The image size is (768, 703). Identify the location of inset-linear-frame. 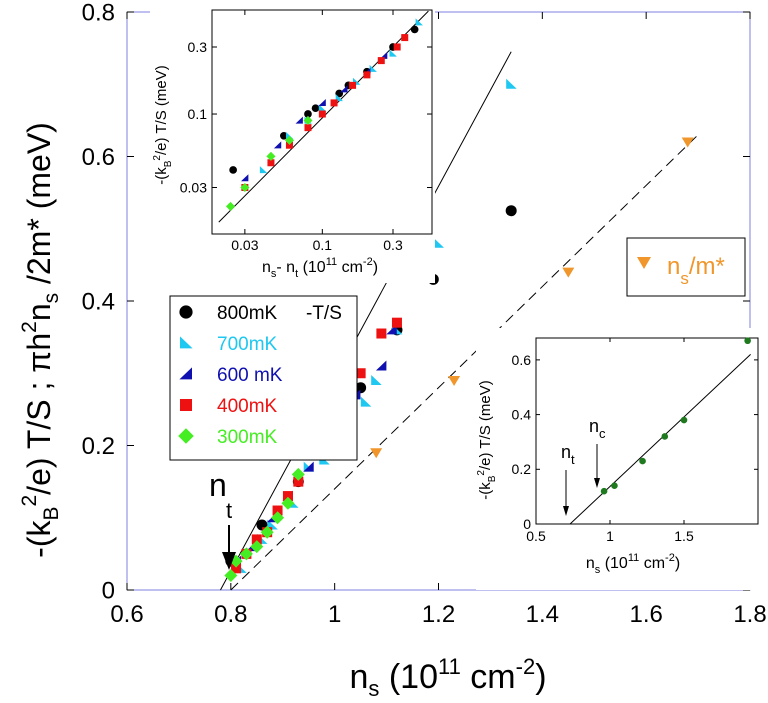
(647, 431).